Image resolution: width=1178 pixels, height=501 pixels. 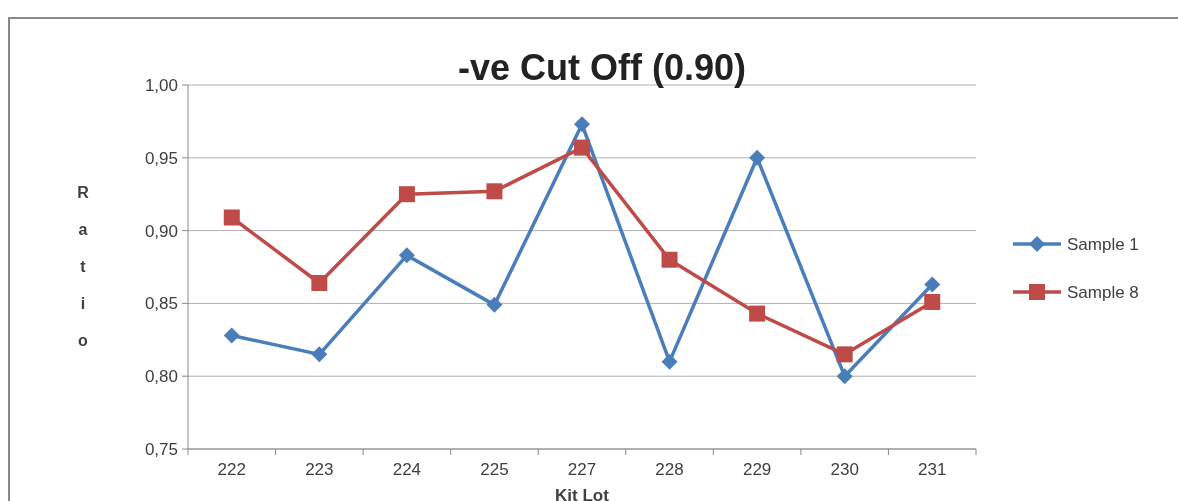 I want to click on x-tick-label: 223, so click(x=319, y=469).